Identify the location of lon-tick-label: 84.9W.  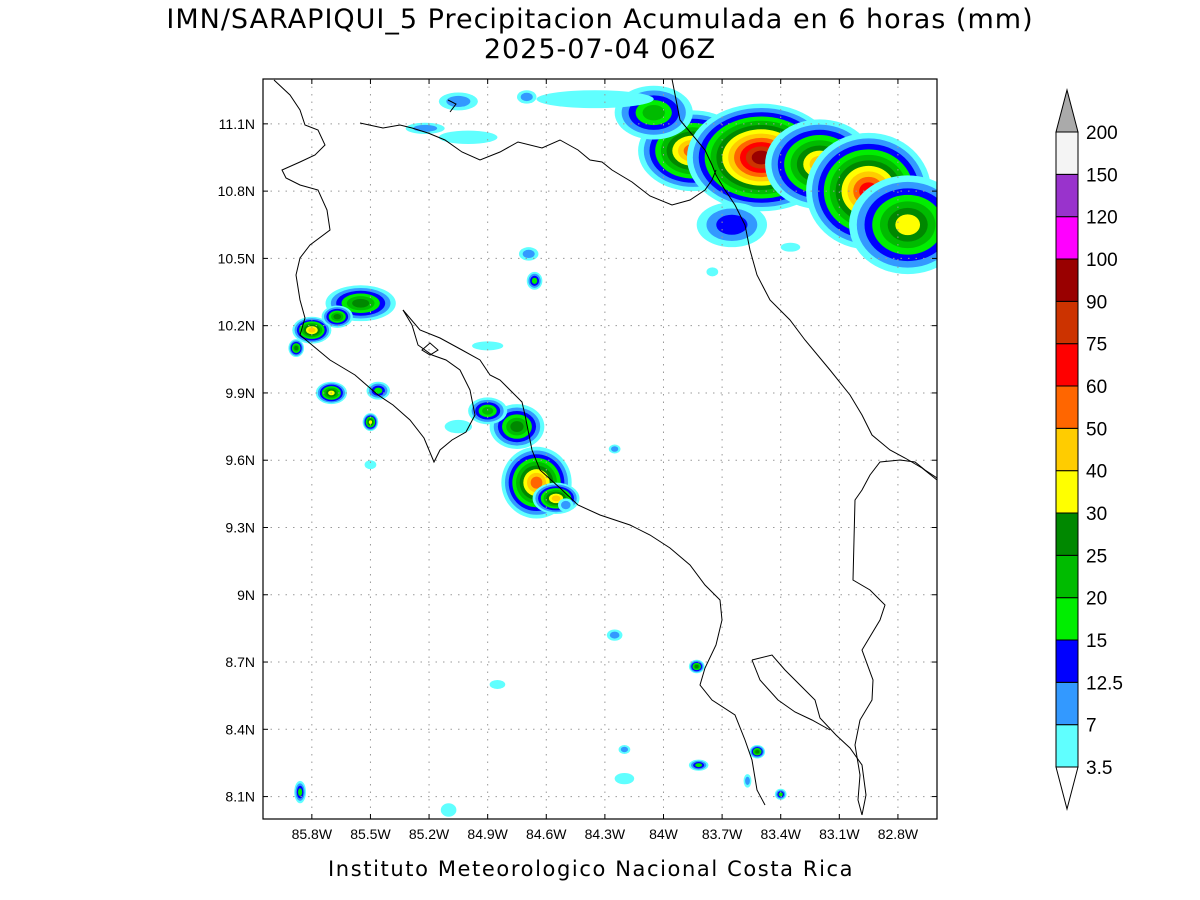
(487, 834).